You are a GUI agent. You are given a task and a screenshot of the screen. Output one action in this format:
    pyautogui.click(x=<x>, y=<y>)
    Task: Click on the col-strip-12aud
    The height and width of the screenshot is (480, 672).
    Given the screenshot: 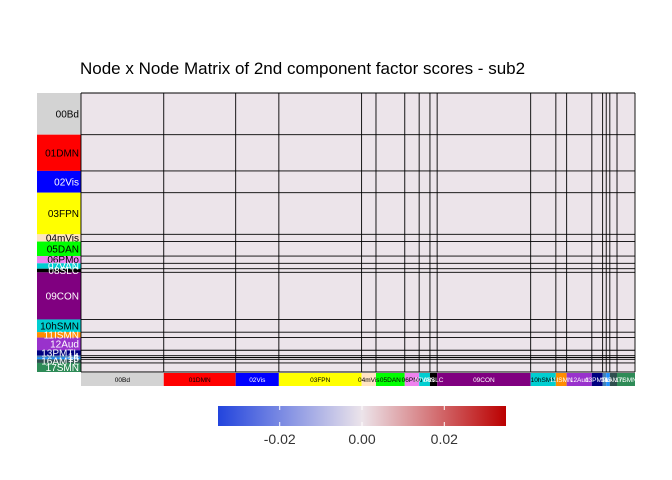 What is the action you would take?
    pyautogui.click(x=579, y=379)
    